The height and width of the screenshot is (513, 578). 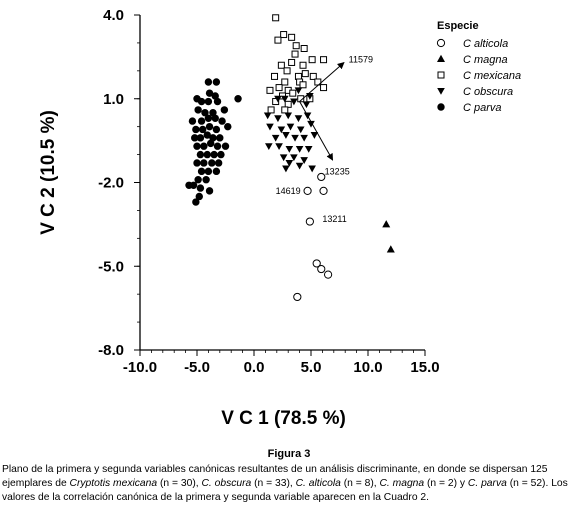 I want to click on y-tick-label: -8.0, so click(x=111, y=350).